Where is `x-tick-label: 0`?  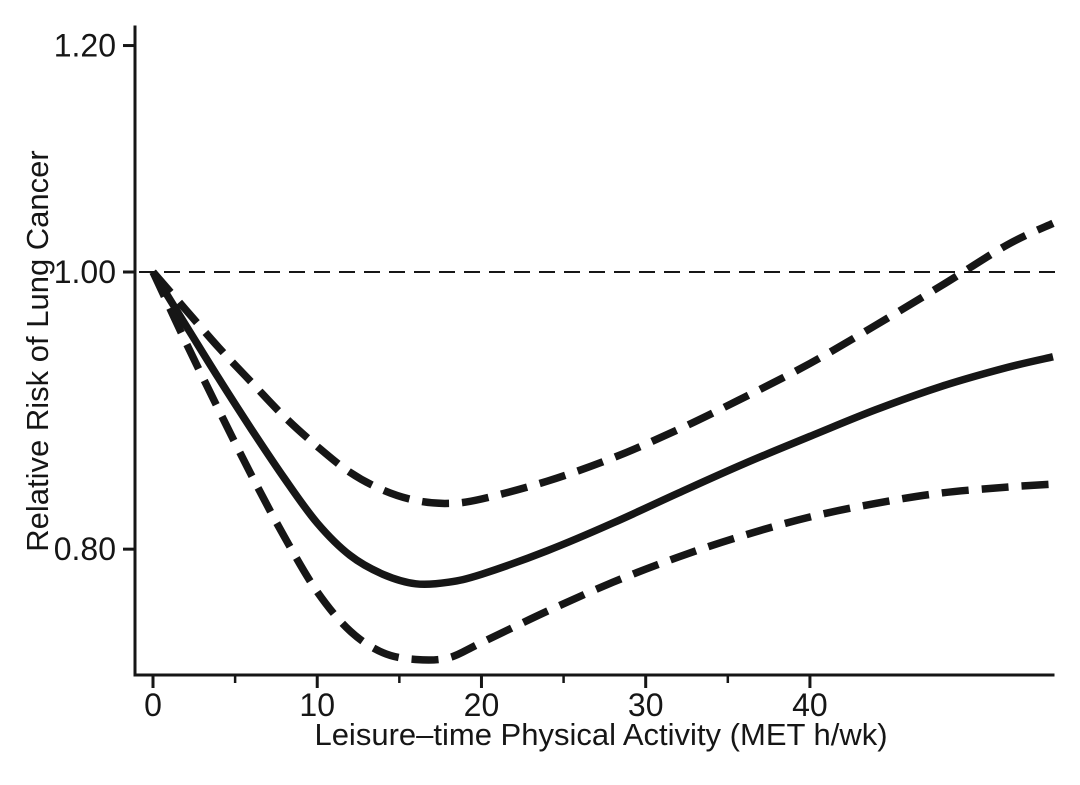 x-tick-label: 0 is located at coordinates (153, 705).